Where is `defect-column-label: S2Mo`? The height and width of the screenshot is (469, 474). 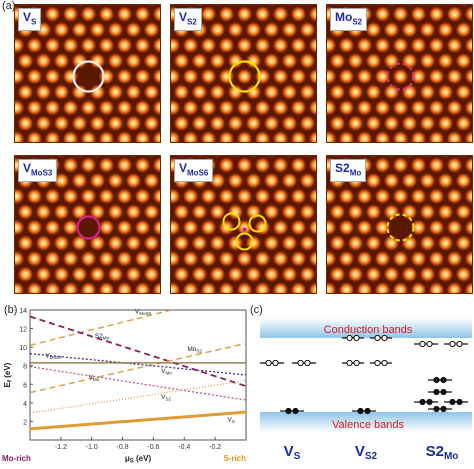
defect-column-label: S2Mo is located at coordinates (442, 452).